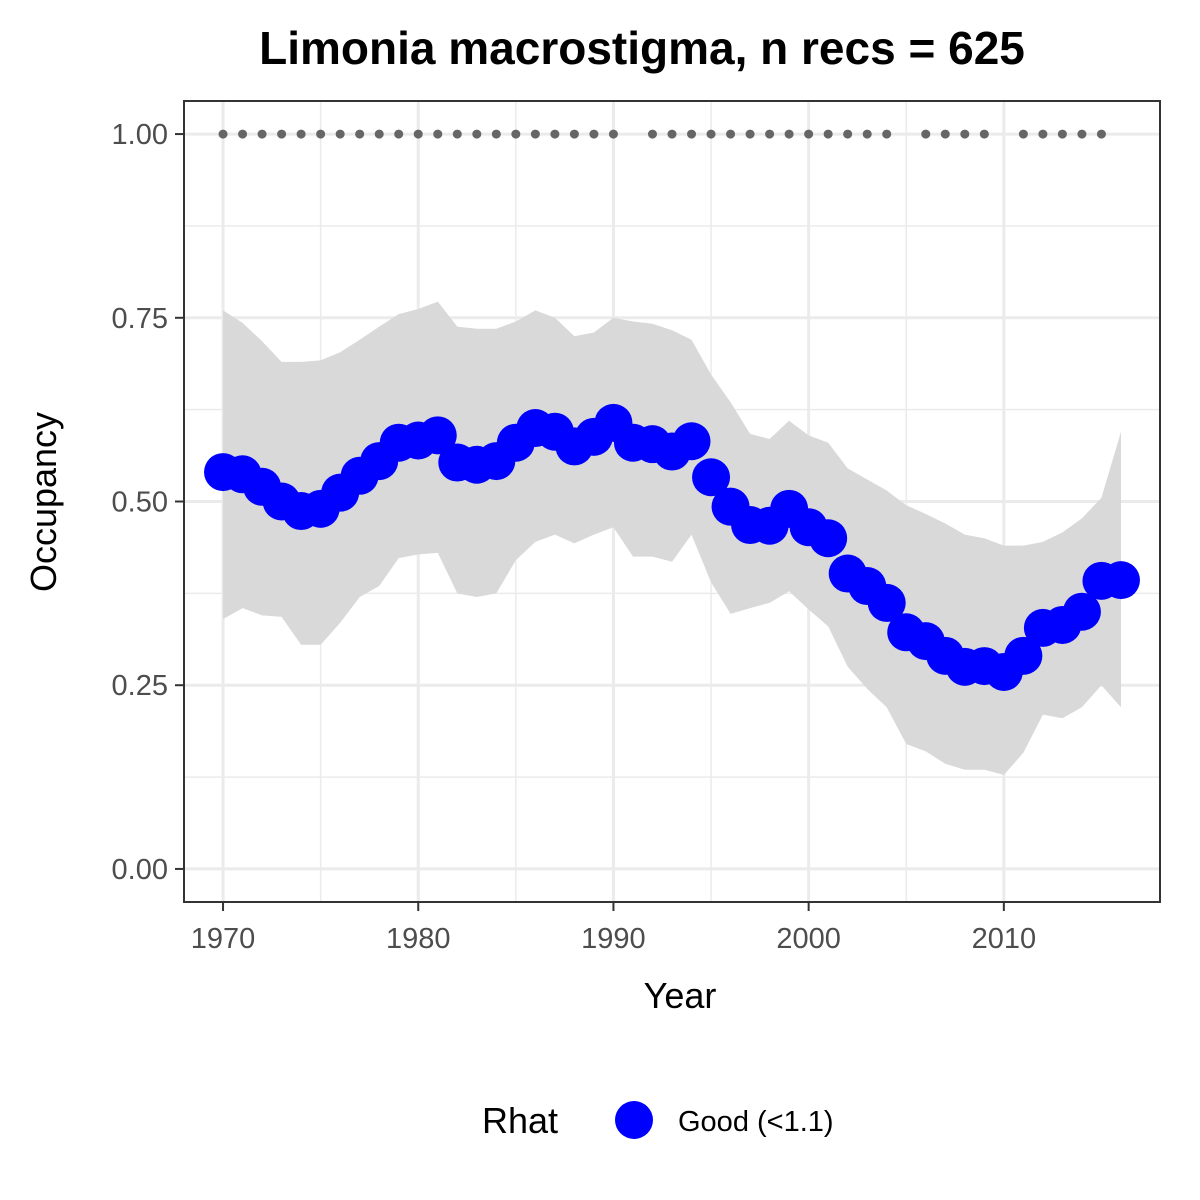  I want to click on x-axis: 1970 1980 1990 2000 2010, so click(613, 928).